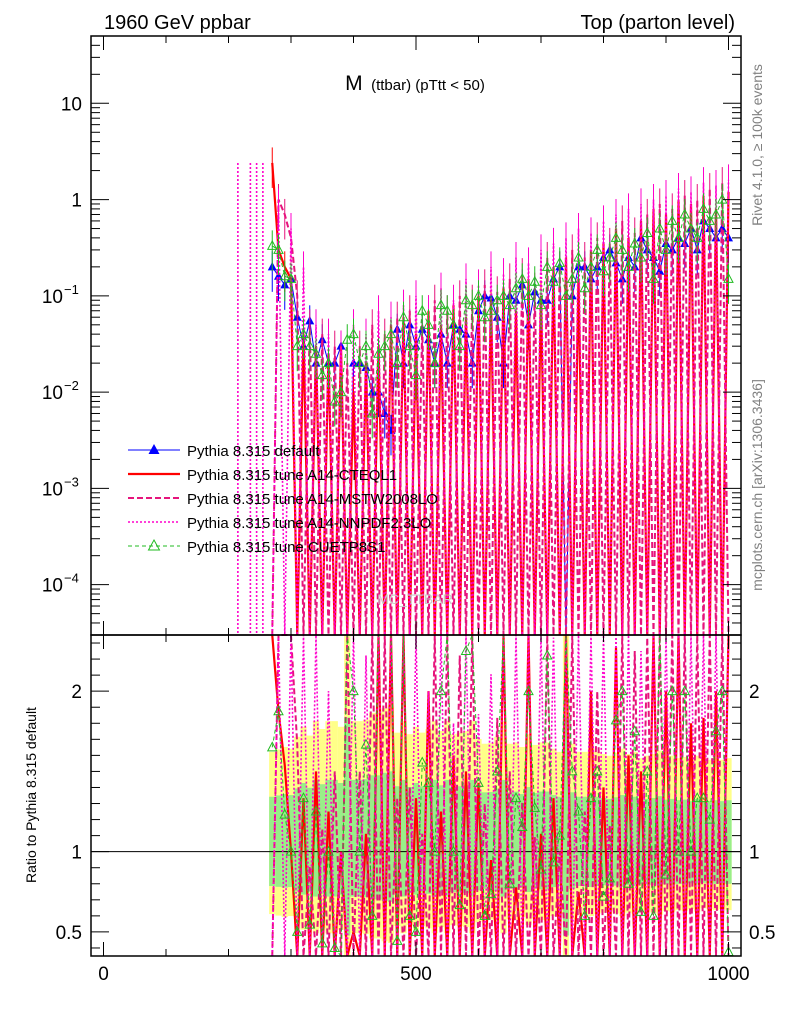 This screenshot has height=1024, width=786. I want to click on y-tick-exponent: −2, so click(71, 385).